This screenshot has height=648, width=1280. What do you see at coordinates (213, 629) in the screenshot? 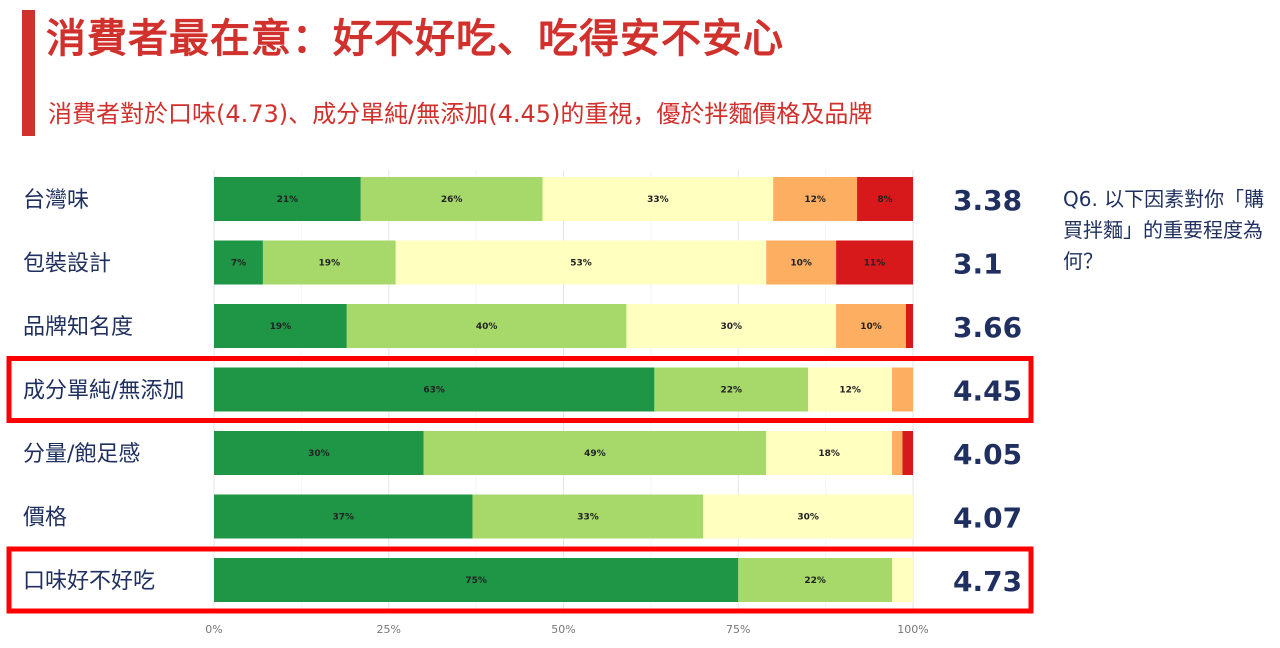
I see `x-tick-label: 0%` at bounding box center [213, 629].